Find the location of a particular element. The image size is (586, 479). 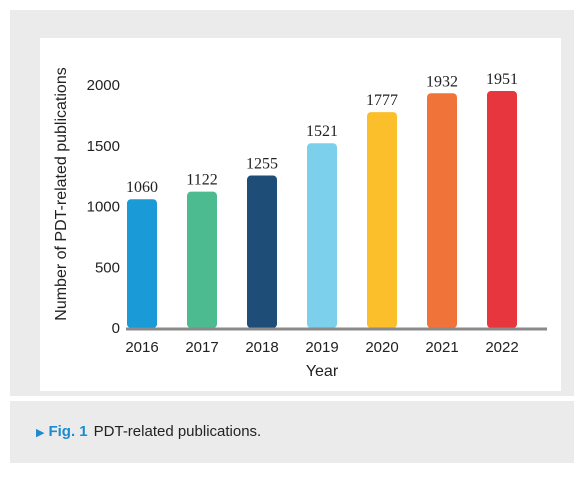

y-axis-title: Number of PDT-related publications is located at coordinates (61, 193).